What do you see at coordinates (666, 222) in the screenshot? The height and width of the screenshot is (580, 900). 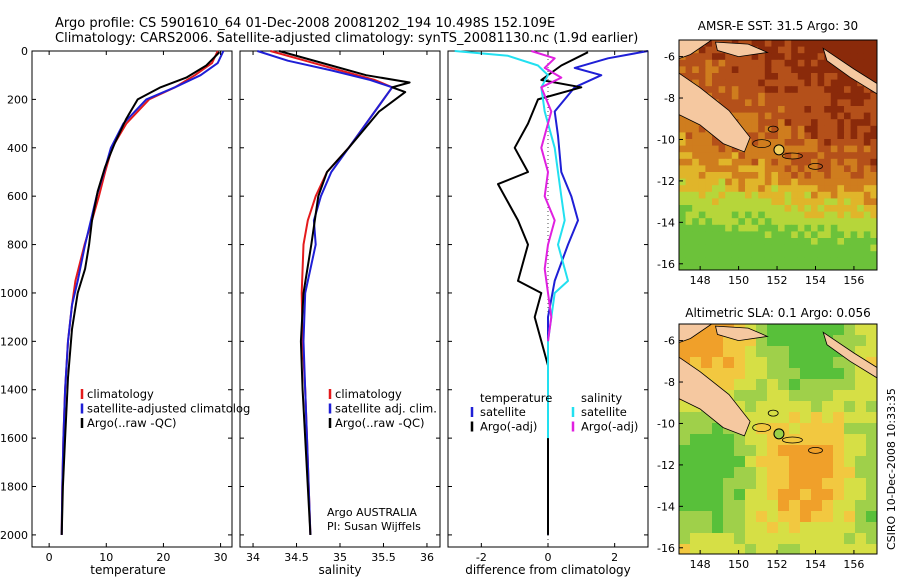 I see `map-y-tick-label: -14` at bounding box center [666, 222].